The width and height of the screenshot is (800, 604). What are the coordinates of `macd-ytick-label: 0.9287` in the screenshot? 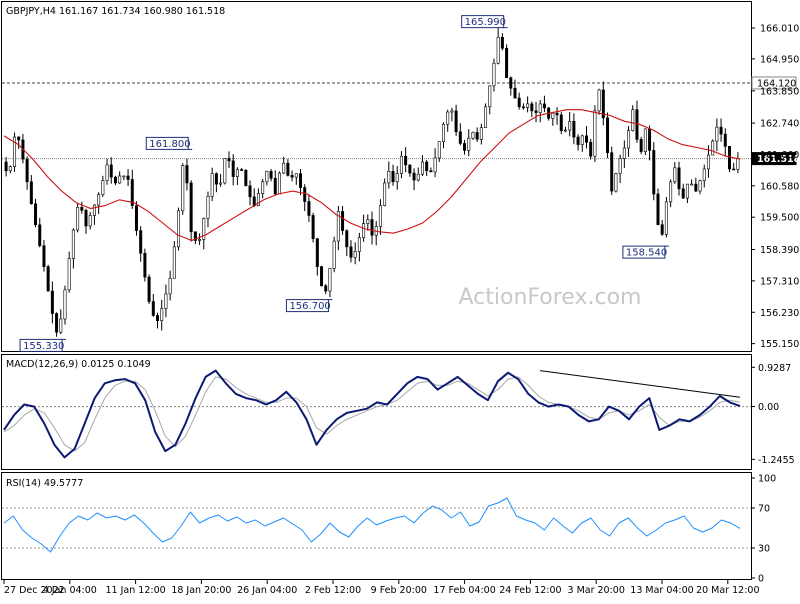 It's located at (774, 368).